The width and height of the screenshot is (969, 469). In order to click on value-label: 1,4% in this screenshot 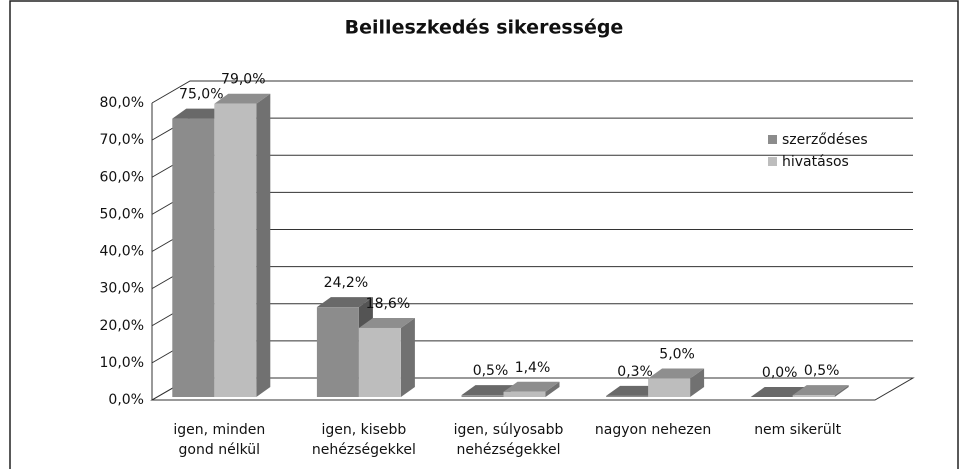, I will do `click(533, 368)`.